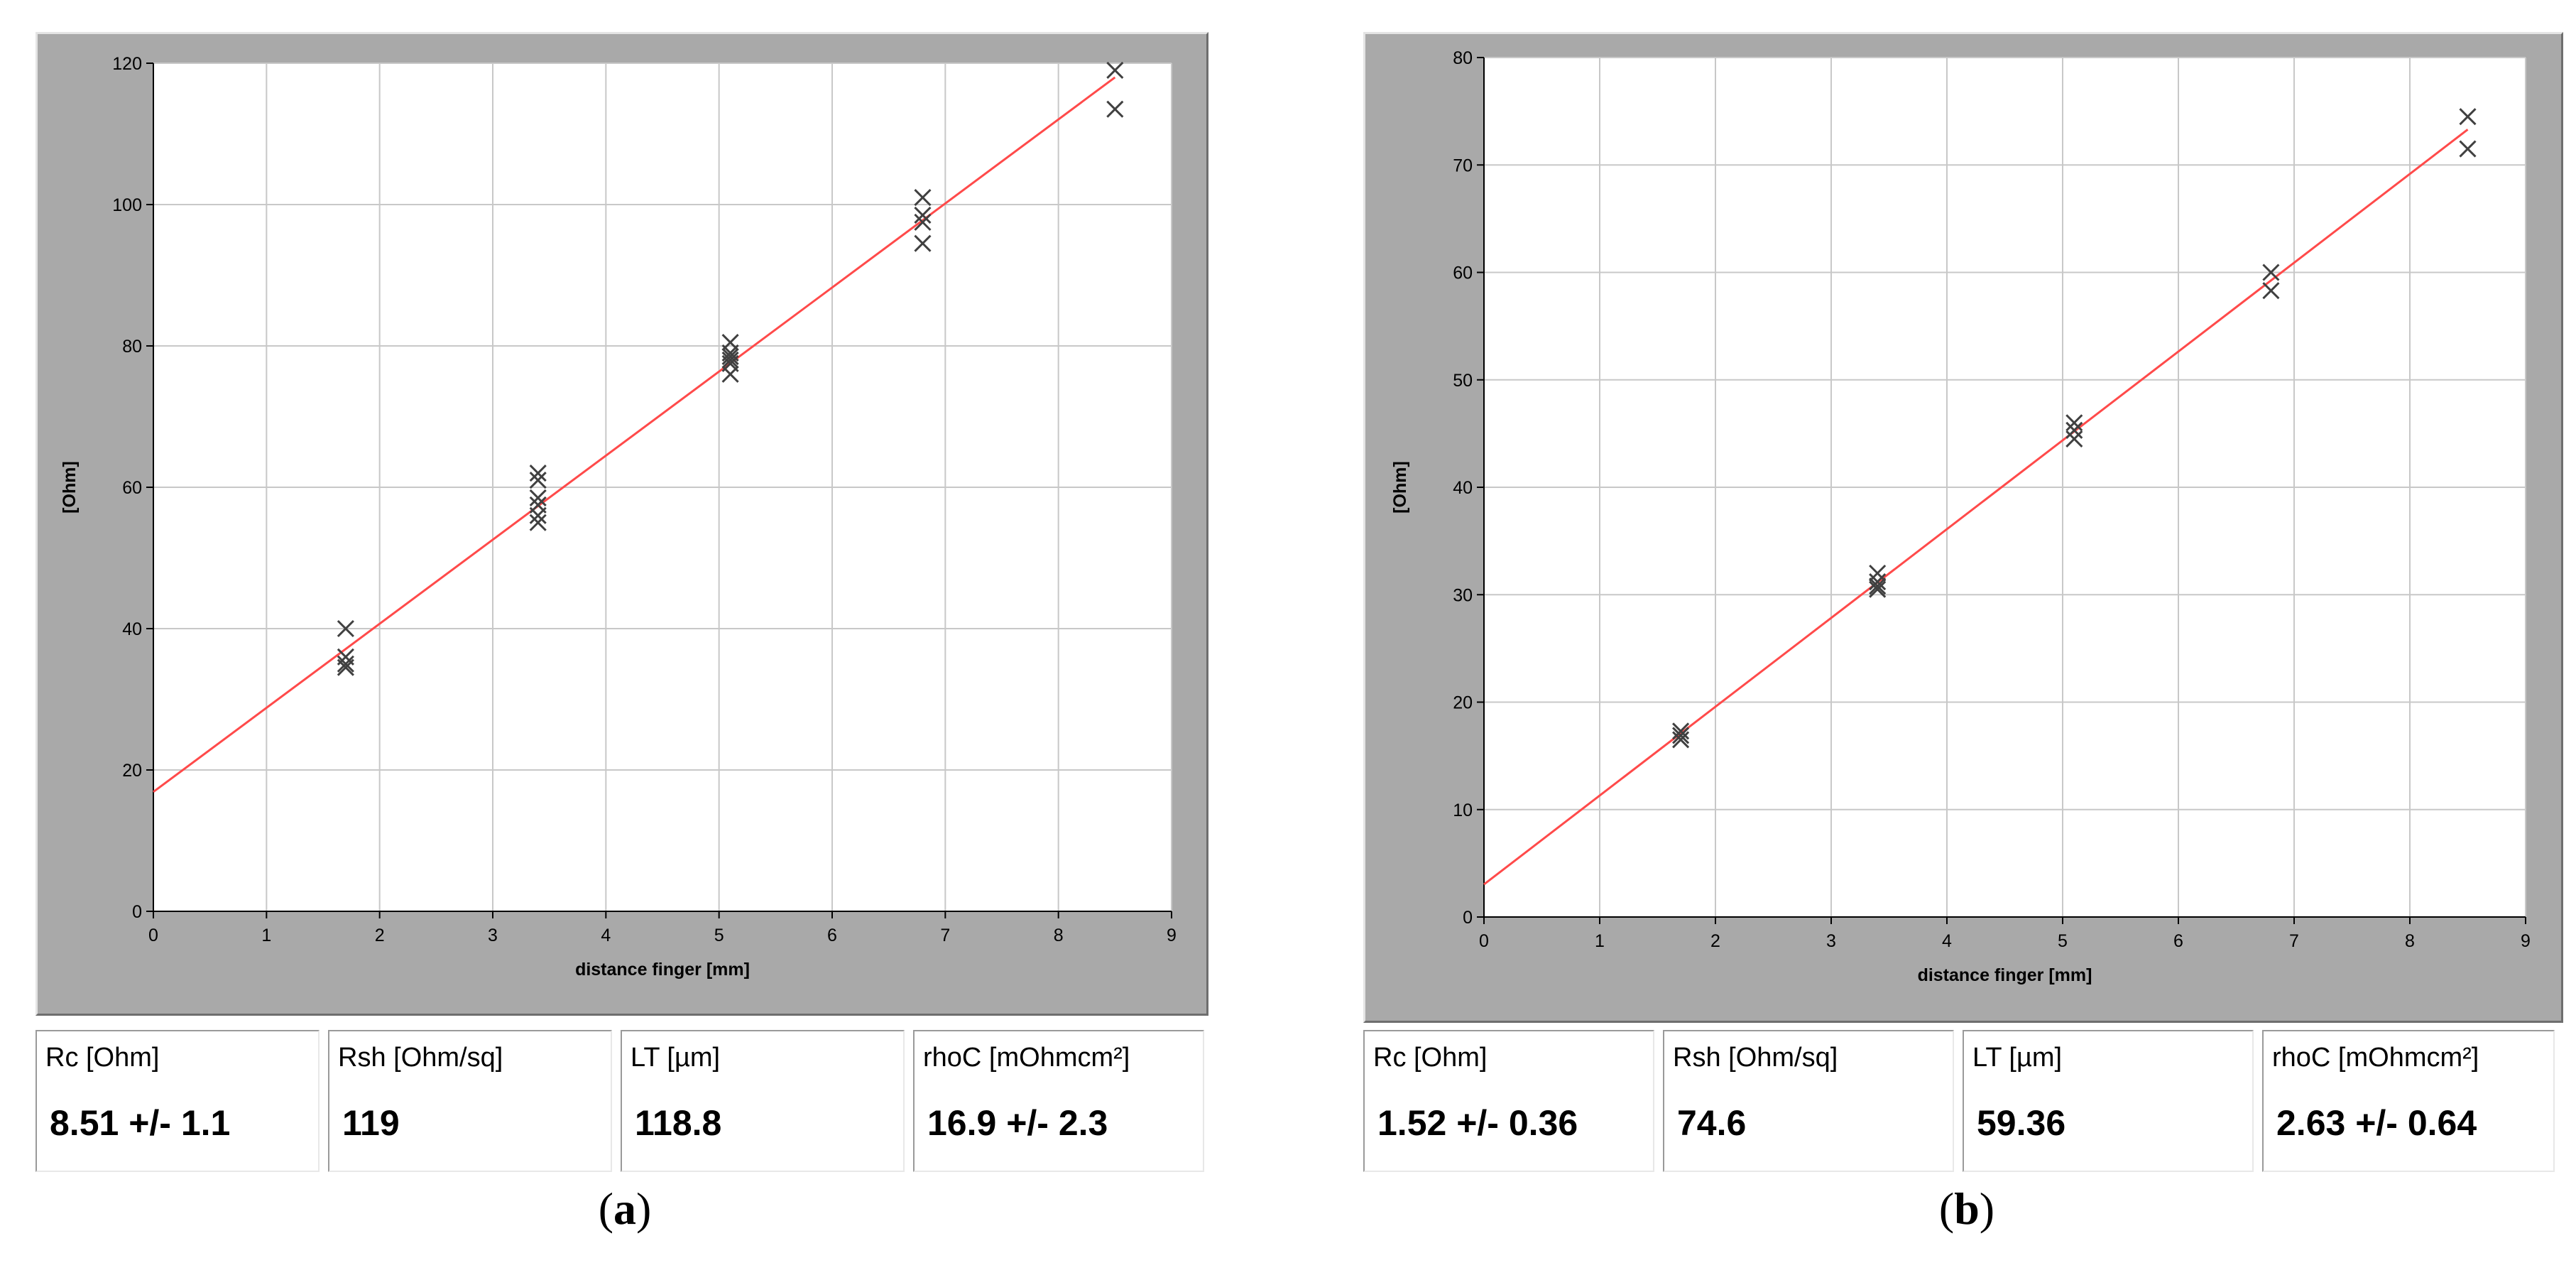  I want to click on x-tick-label: 9, so click(1172, 936).